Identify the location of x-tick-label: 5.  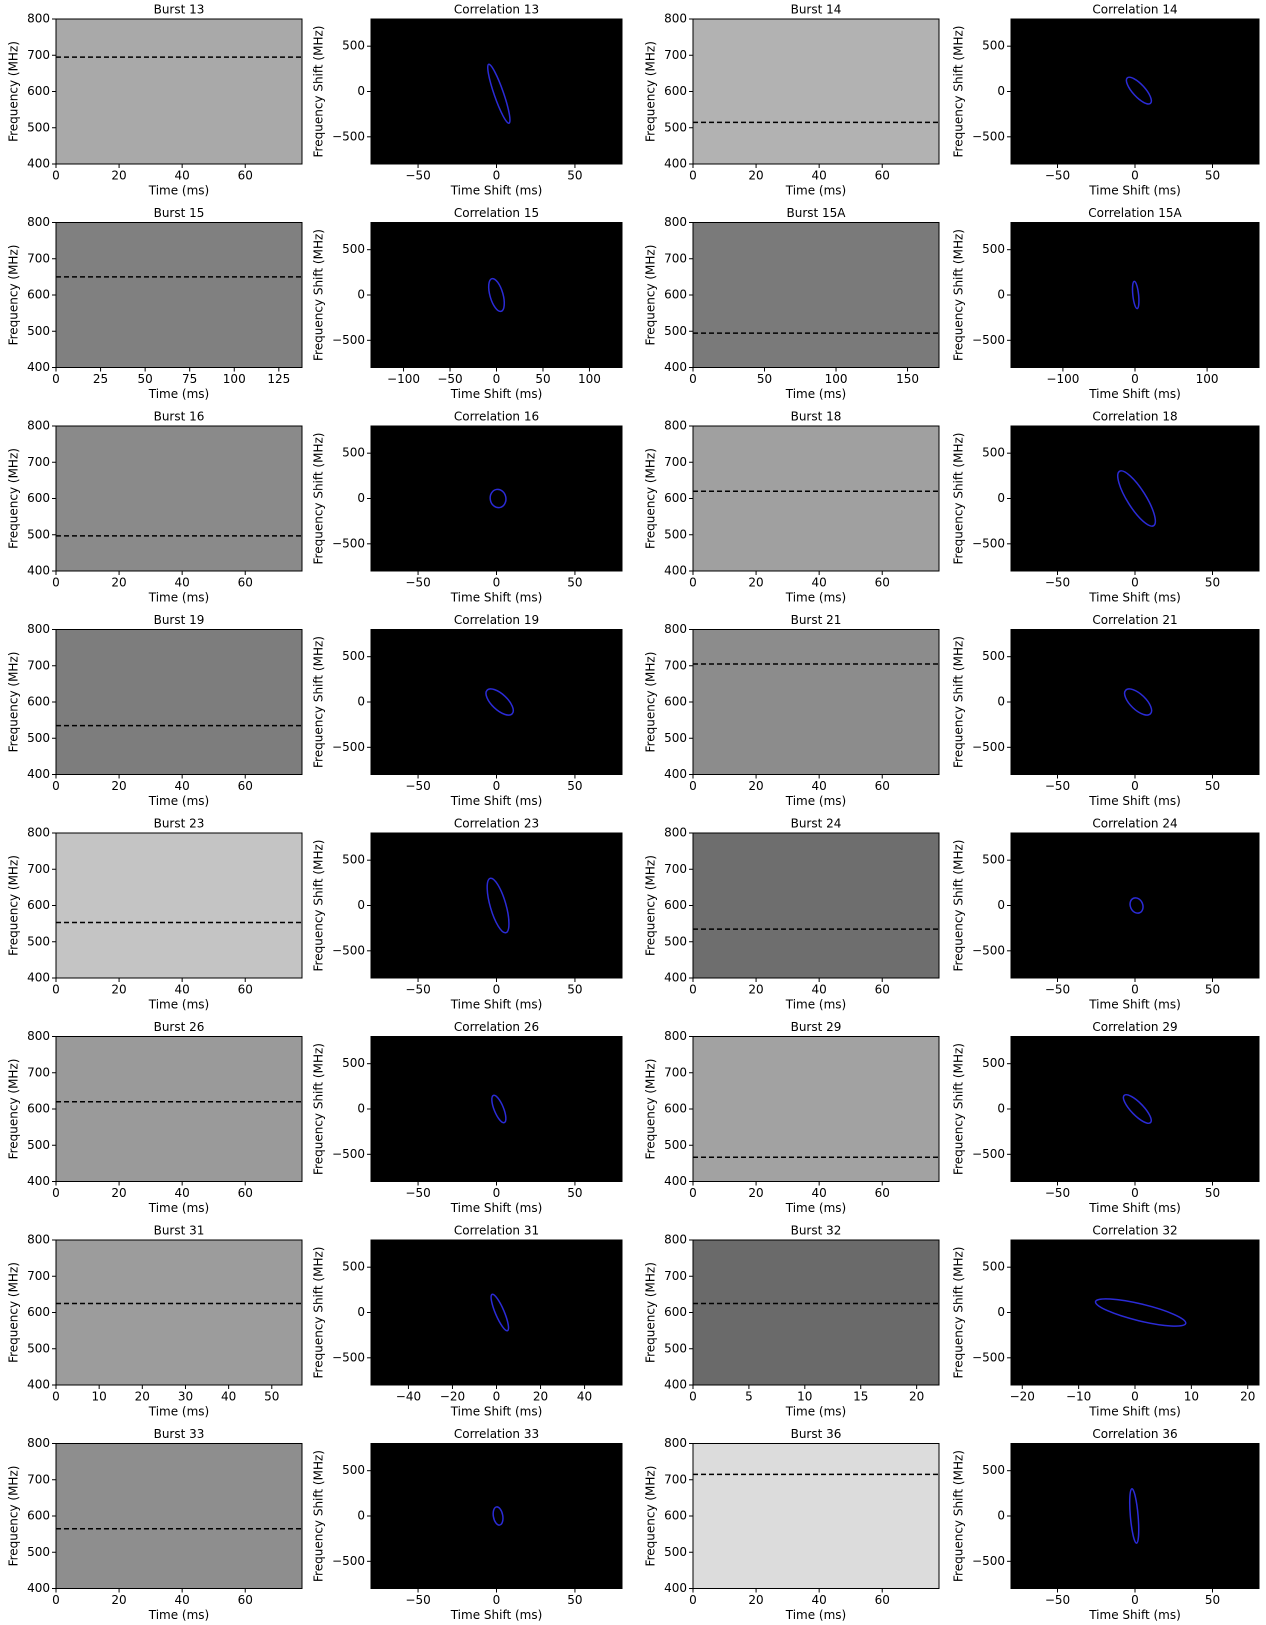
(749, 1397).